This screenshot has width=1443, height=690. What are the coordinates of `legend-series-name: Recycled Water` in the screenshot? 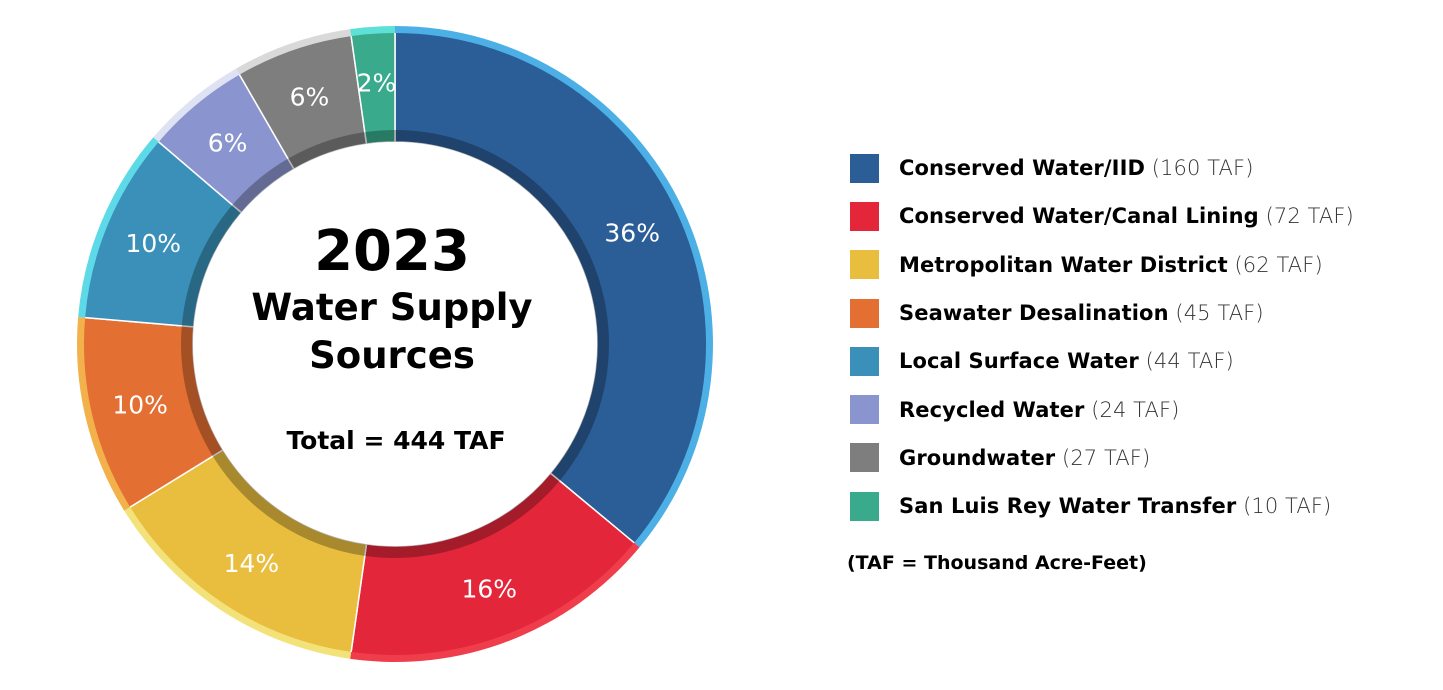 It's located at (992, 409).